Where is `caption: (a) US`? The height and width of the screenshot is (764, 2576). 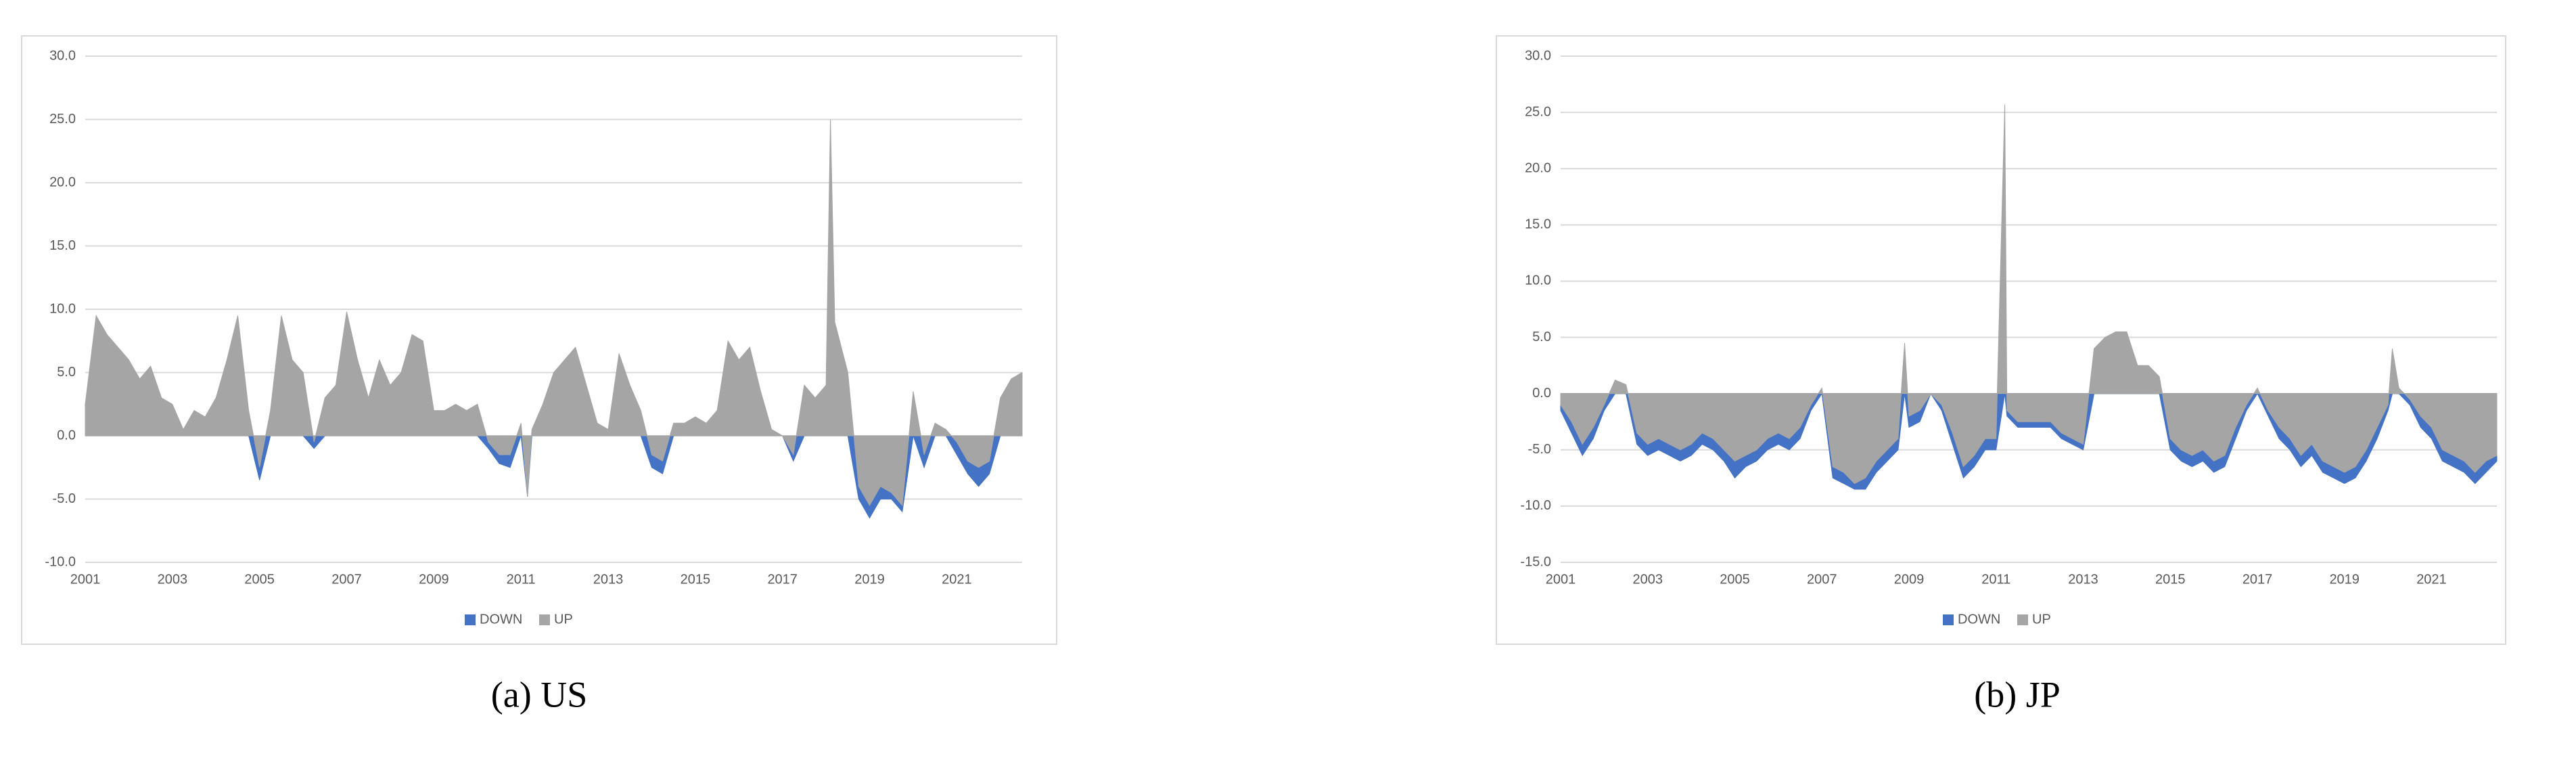
caption: (a) US is located at coordinates (539, 694).